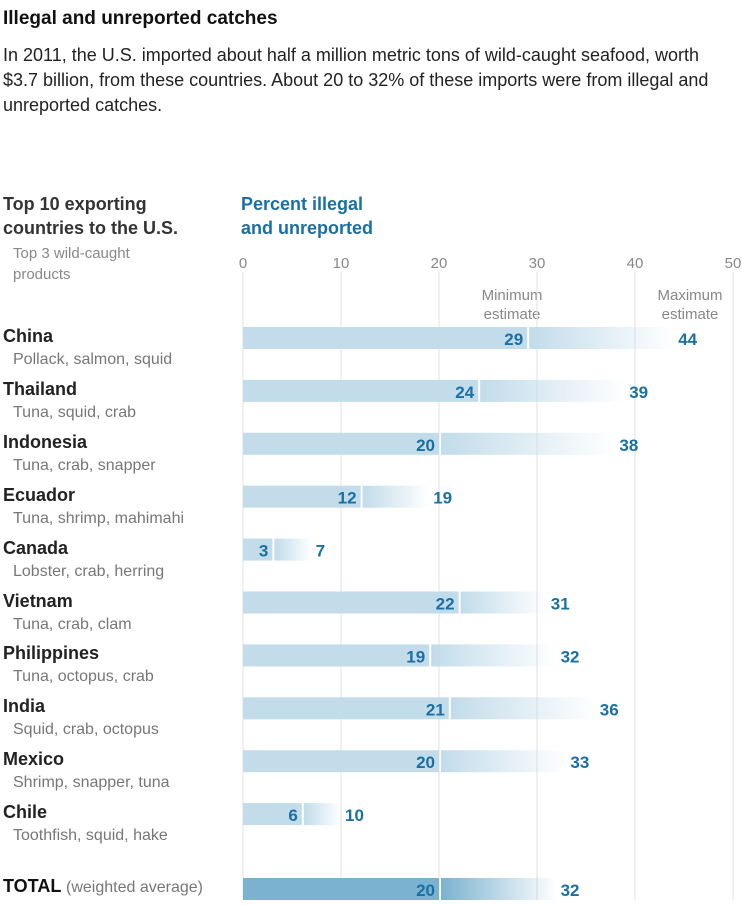 The width and height of the screenshot is (742, 905). I want to click on products-heading-line2: products, so click(42, 274).